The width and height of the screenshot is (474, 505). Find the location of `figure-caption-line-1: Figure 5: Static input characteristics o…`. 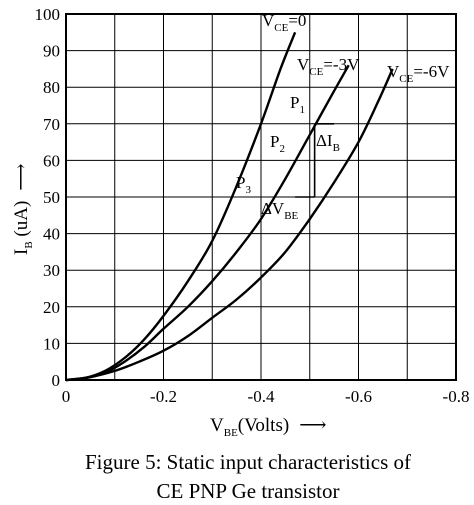

figure-caption-line-1: Figure 5: Static input characteristics o… is located at coordinates (248, 462).